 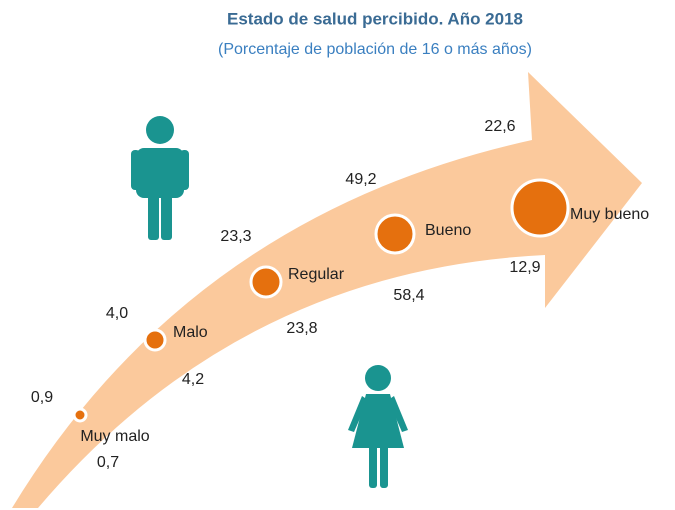 What do you see at coordinates (190, 332) in the screenshot?
I see `category-label: Malo` at bounding box center [190, 332].